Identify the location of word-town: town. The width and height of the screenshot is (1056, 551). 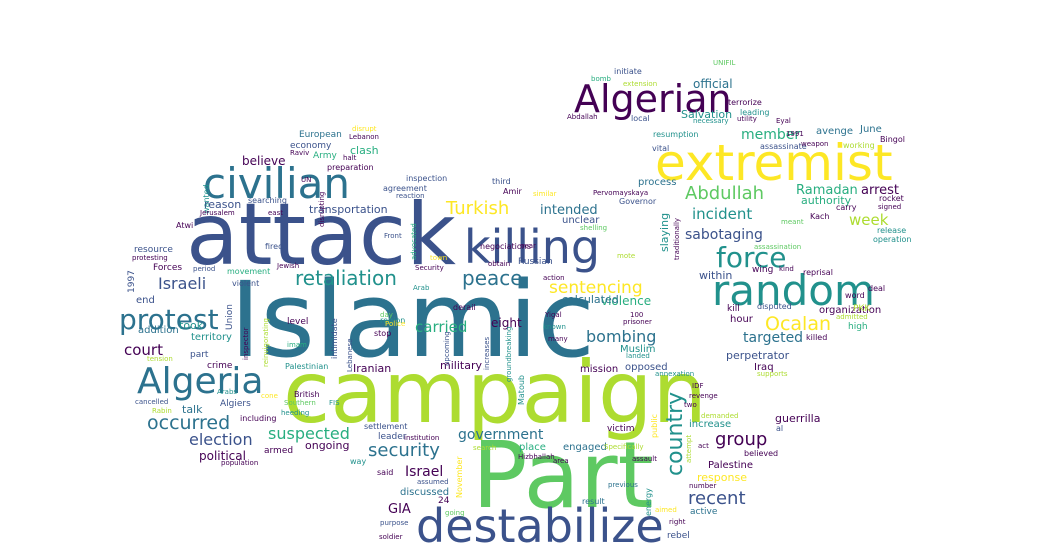
(439, 258).